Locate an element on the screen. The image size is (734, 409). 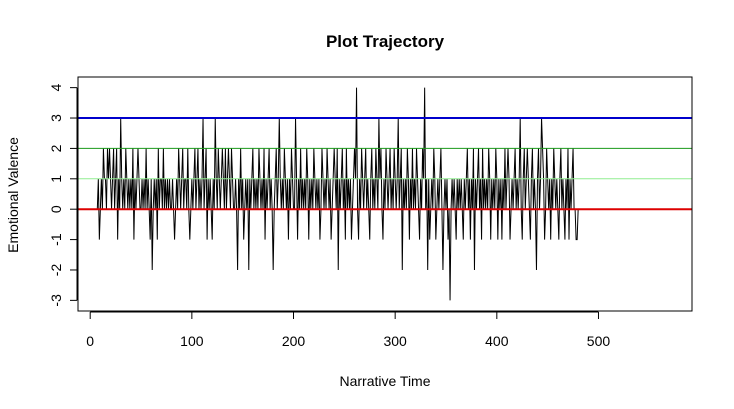
x-tick-label: 200 is located at coordinates (294, 341).